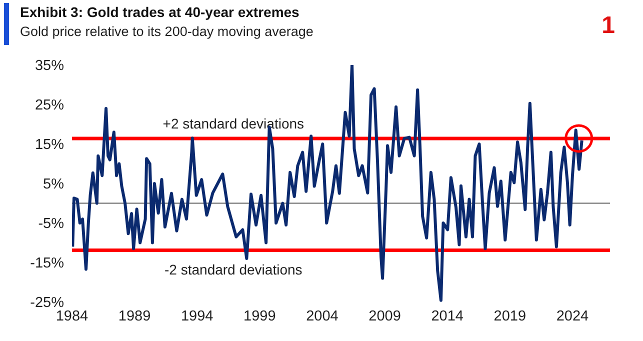  I want to click on y-tick-label: 15%, so click(49, 145).